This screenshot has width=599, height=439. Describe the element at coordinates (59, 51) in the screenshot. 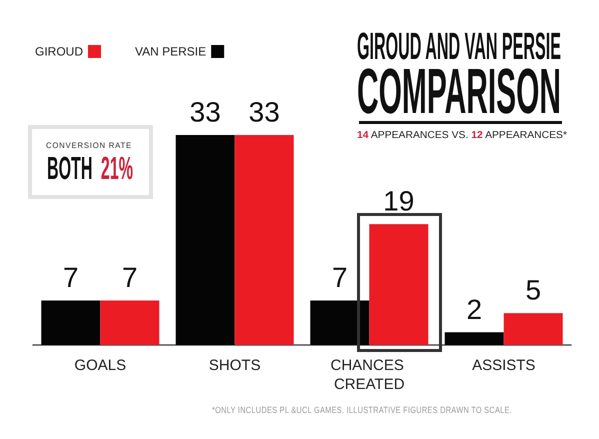

I see `legend-label: GIROUD` at that location.